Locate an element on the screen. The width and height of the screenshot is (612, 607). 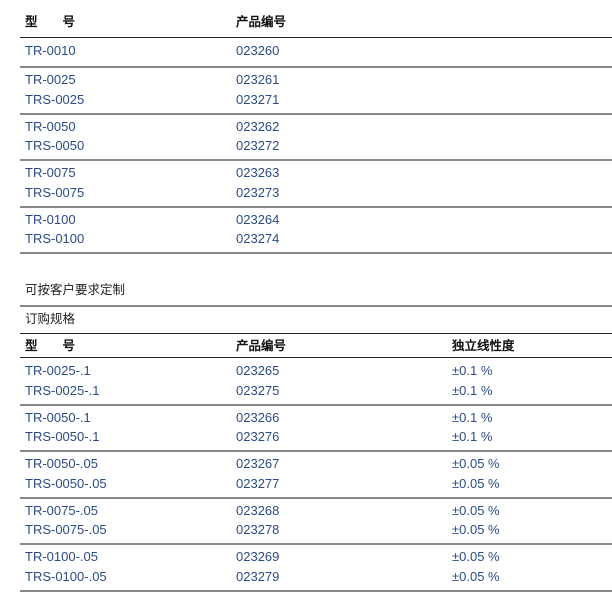
cell-model: TRS-0050-.1 is located at coordinates (62, 436).